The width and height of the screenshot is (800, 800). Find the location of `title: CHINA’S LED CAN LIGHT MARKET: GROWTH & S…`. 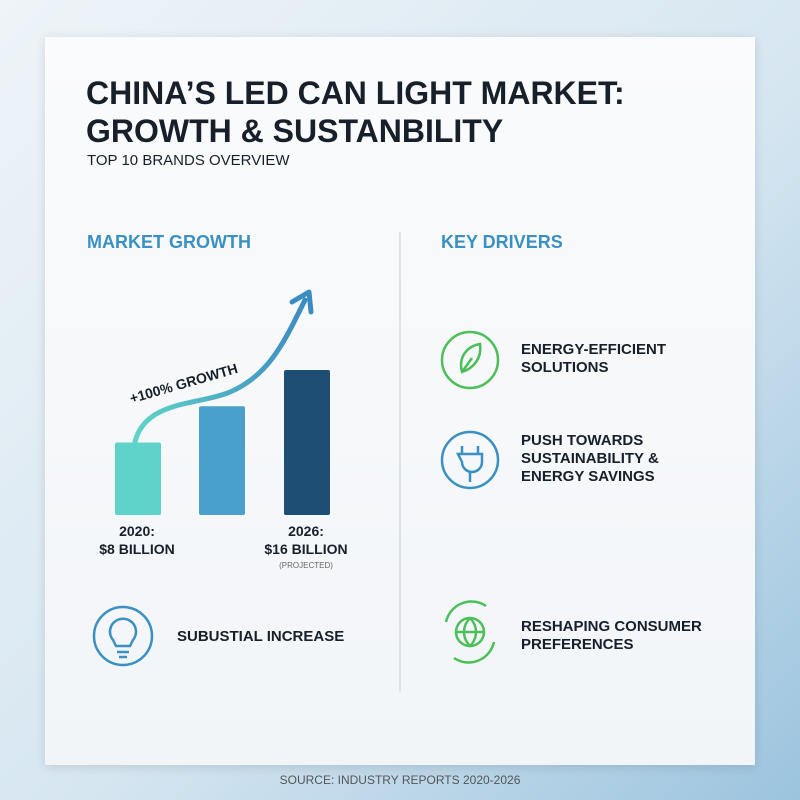

title: CHINA’S LED CAN LIGHT MARKET: GROWTH & S… is located at coordinates (355, 112).